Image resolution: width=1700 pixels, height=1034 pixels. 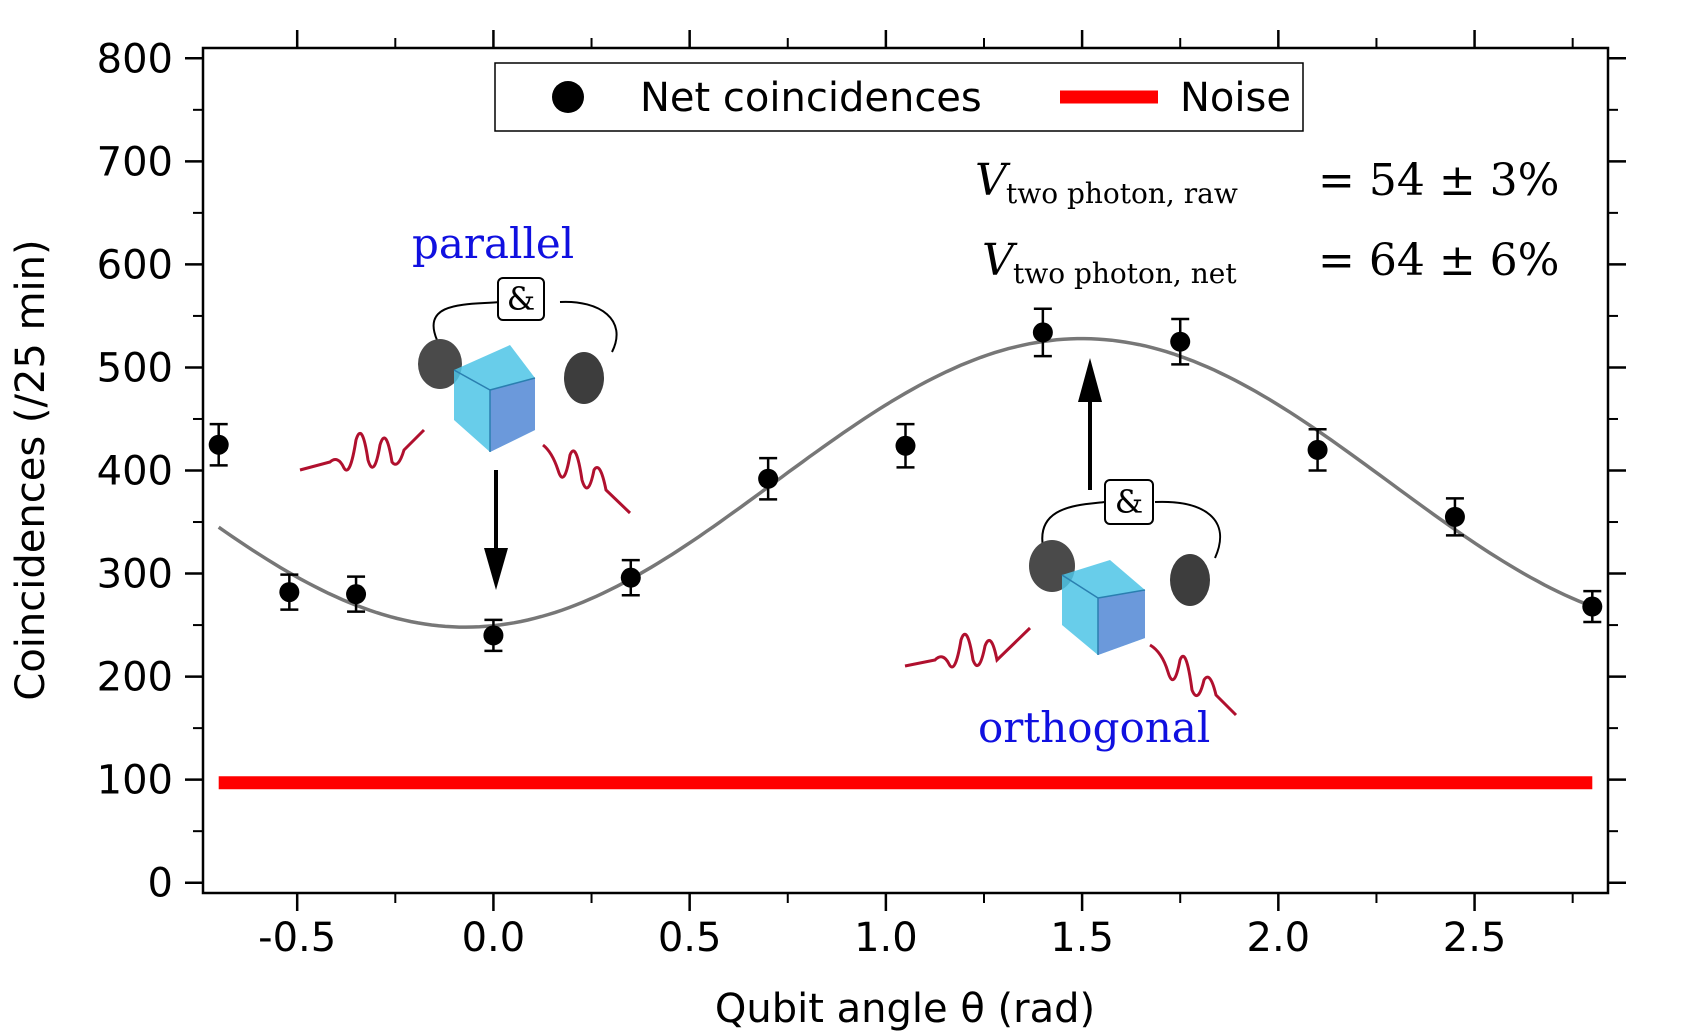 I want to click on parallel-ampersand: &, so click(x=521, y=299).